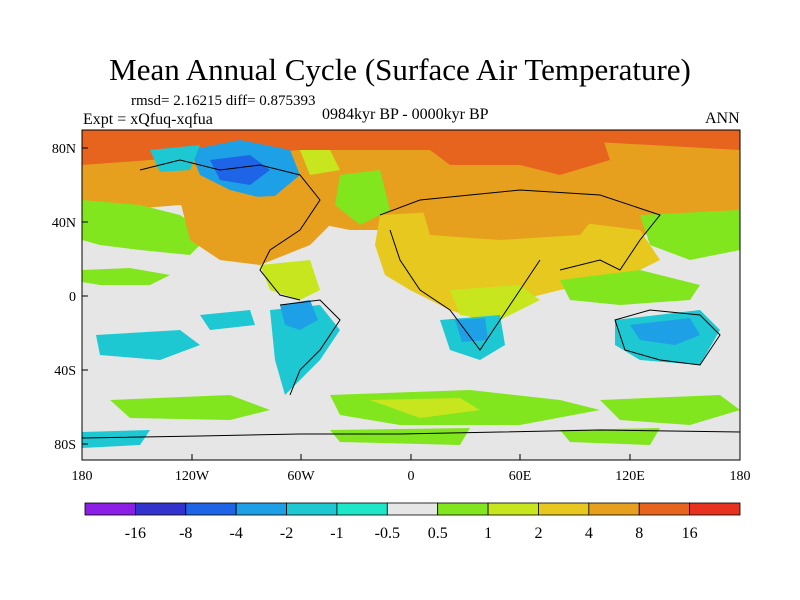  I want to click on canada-cold-core, so click(240, 170).